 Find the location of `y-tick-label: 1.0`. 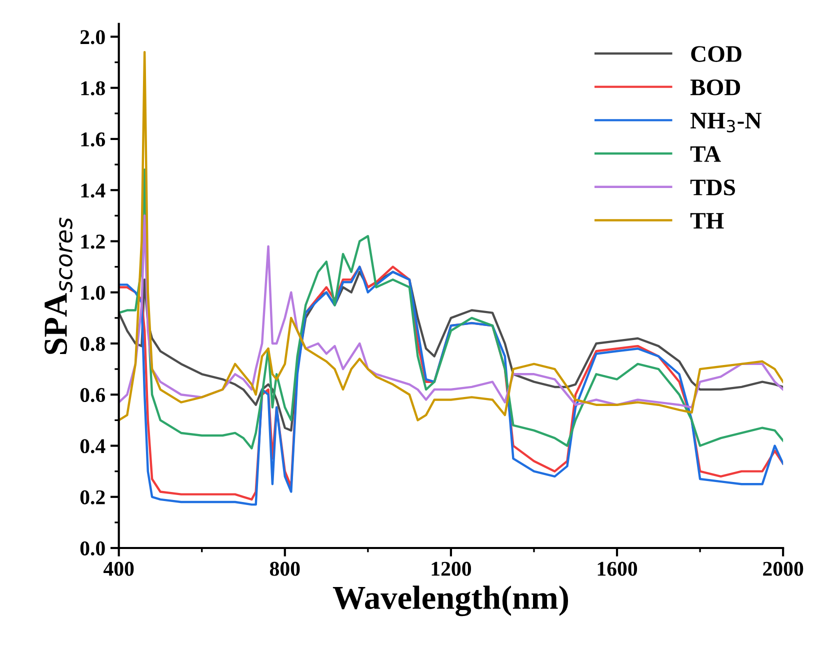

y-tick-label: 1.0 is located at coordinates (93, 293).